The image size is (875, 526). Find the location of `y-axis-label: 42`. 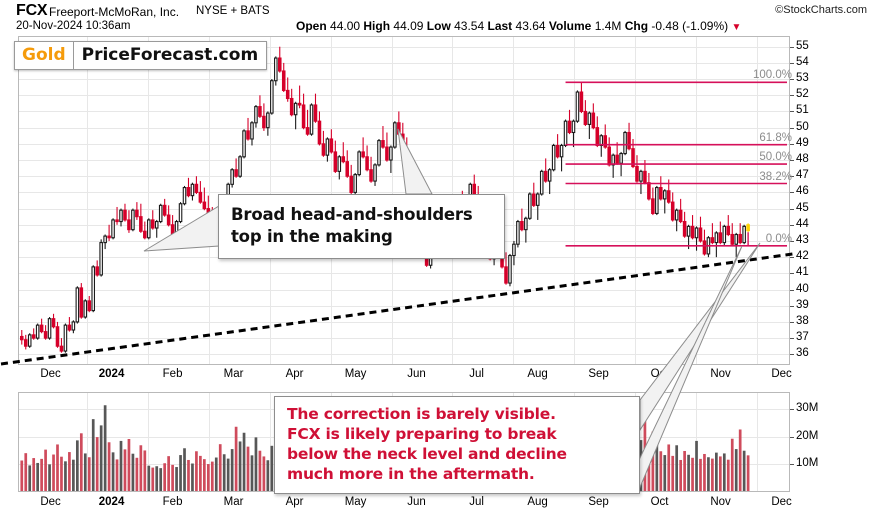

y-axis-label: 42 is located at coordinates (802, 256).